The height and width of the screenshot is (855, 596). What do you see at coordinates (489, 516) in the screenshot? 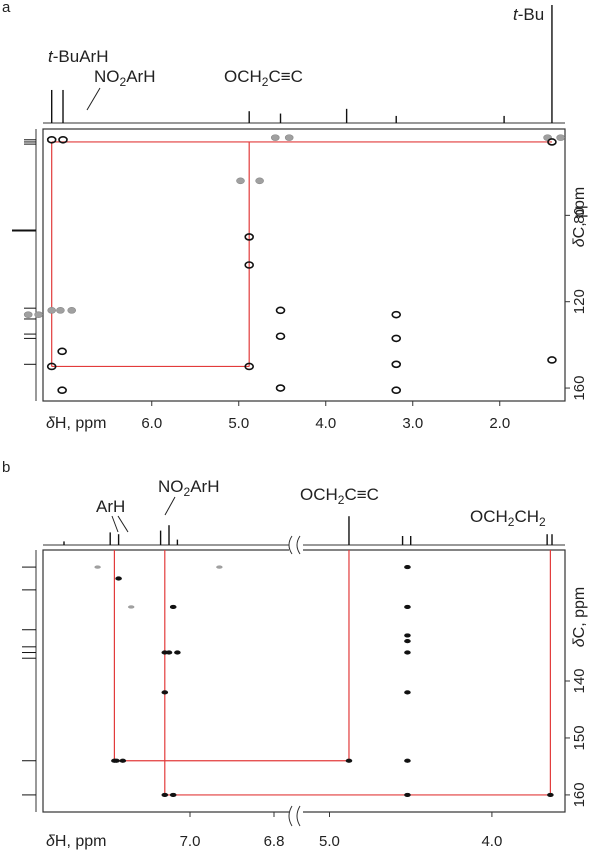
I see `b-och2-main: OCH` at bounding box center [489, 516].